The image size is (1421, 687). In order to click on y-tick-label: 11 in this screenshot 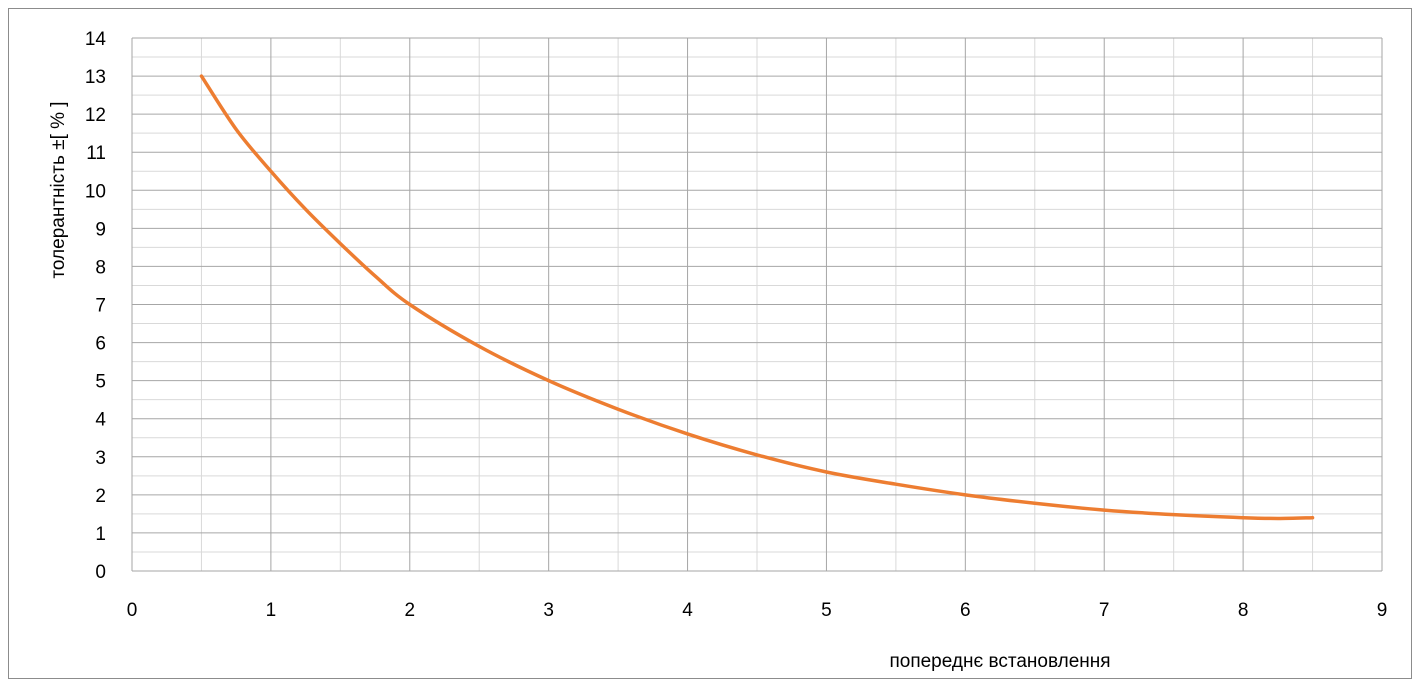, I will do `click(96, 153)`.